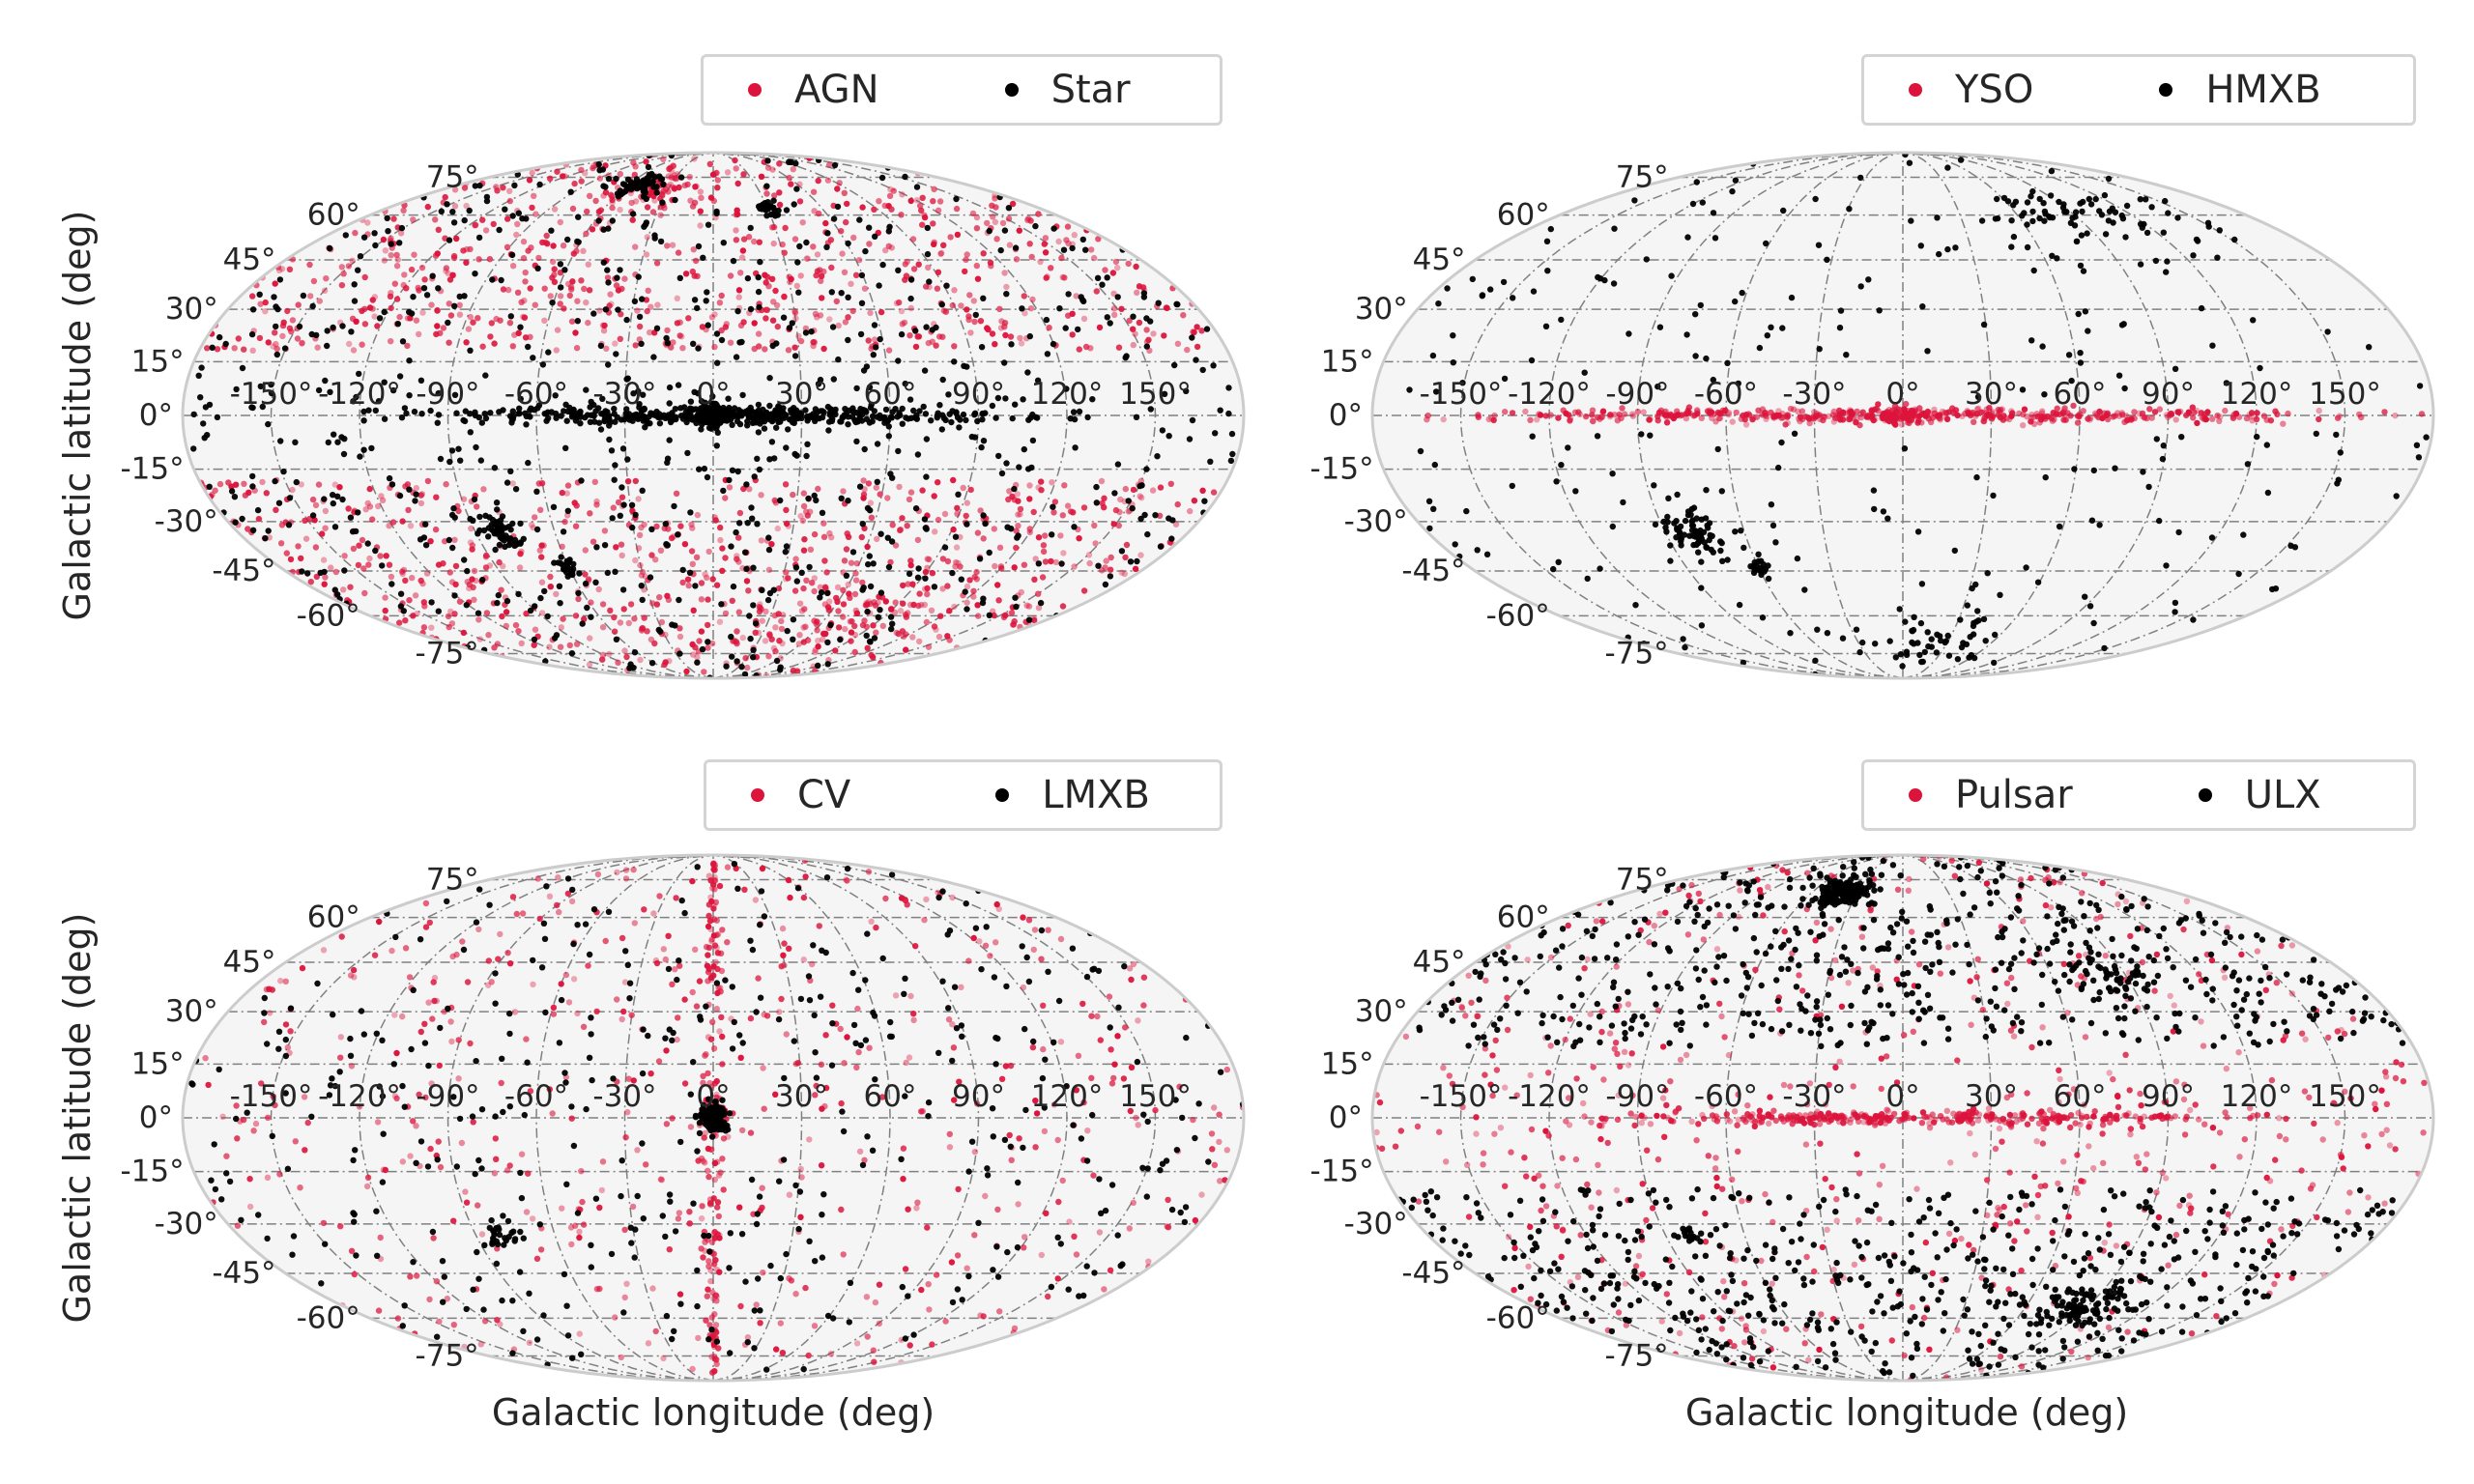  What do you see at coordinates (1918, 416) in the screenshot?
I see `series-hmxb` at bounding box center [1918, 416].